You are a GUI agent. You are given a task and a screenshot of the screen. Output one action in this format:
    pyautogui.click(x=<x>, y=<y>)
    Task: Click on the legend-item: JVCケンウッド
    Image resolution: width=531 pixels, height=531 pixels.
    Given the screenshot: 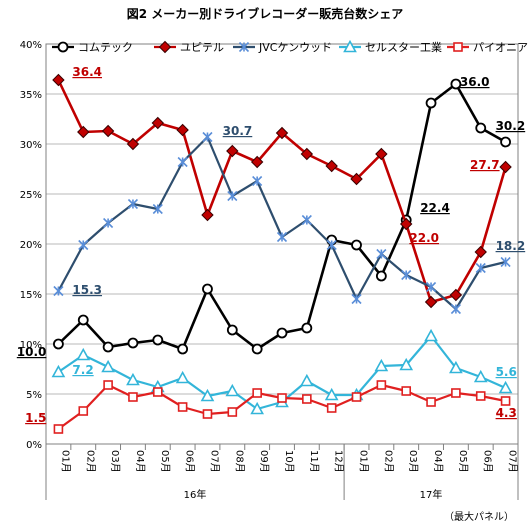 What is the action you would take?
    pyautogui.click(x=282, y=47)
    